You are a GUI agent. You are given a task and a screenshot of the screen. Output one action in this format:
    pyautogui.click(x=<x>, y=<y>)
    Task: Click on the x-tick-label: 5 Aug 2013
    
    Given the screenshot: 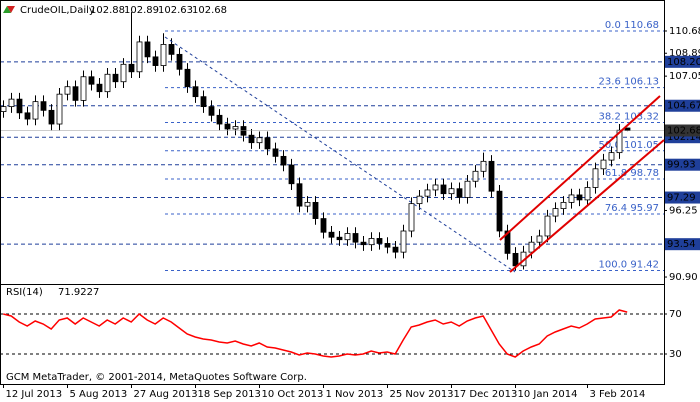 What is the action you would take?
    pyautogui.click(x=99, y=394)
    